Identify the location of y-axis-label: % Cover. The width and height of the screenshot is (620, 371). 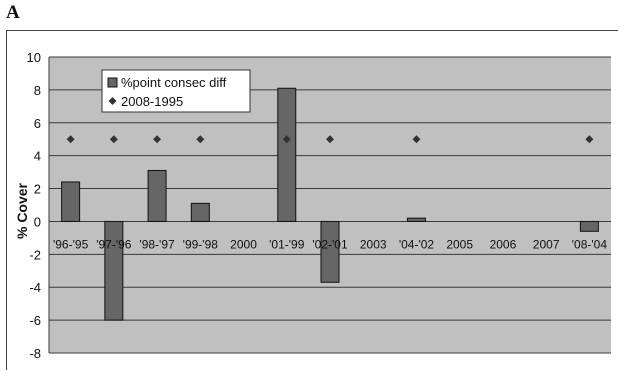
(22, 210).